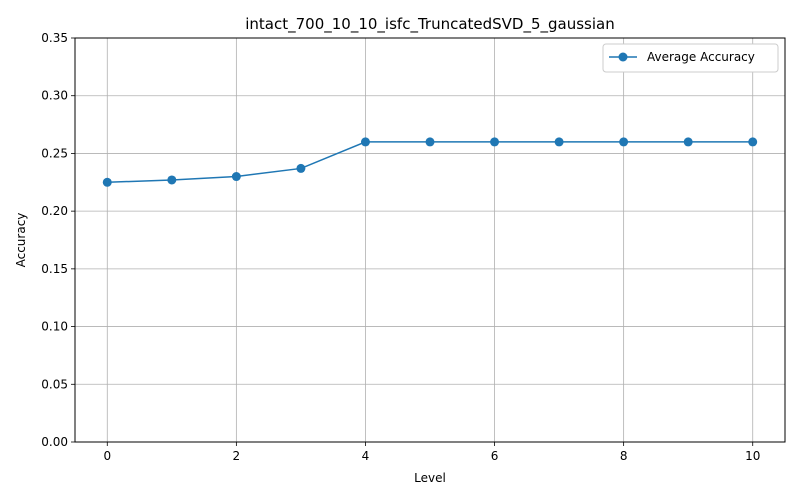  I want to click on x-tick-label: 10, so click(752, 456).